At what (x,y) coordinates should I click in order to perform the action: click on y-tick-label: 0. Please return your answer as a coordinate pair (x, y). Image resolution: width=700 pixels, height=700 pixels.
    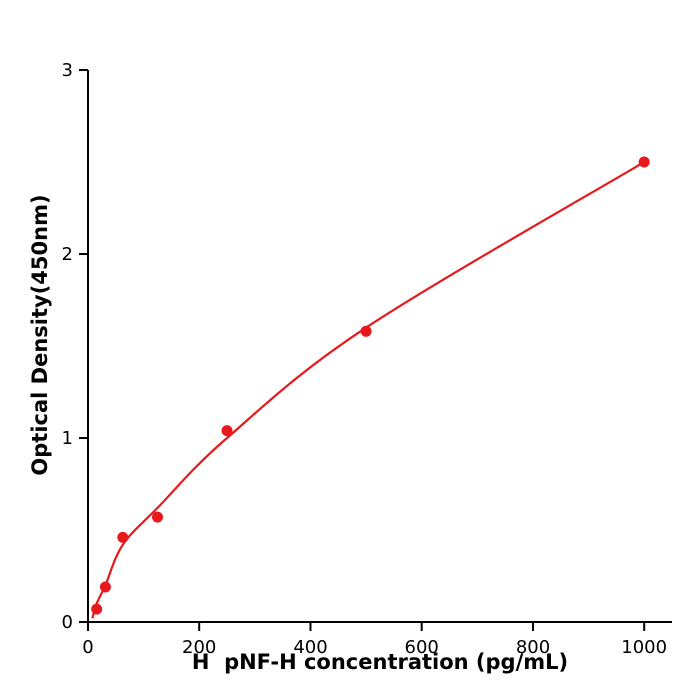
    Looking at the image, I should click on (67, 622).